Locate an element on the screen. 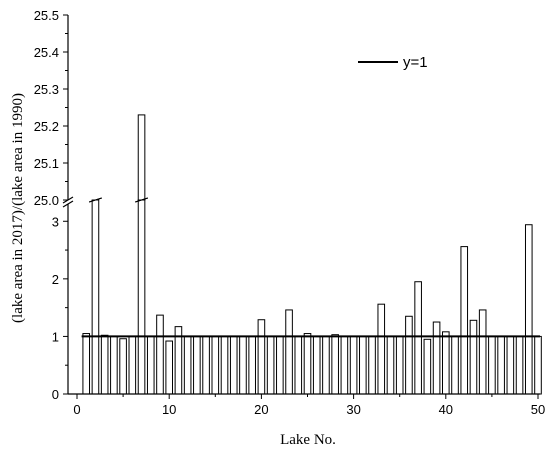 The width and height of the screenshot is (550, 454). x-tick-label-50: 50 is located at coordinates (538, 409).